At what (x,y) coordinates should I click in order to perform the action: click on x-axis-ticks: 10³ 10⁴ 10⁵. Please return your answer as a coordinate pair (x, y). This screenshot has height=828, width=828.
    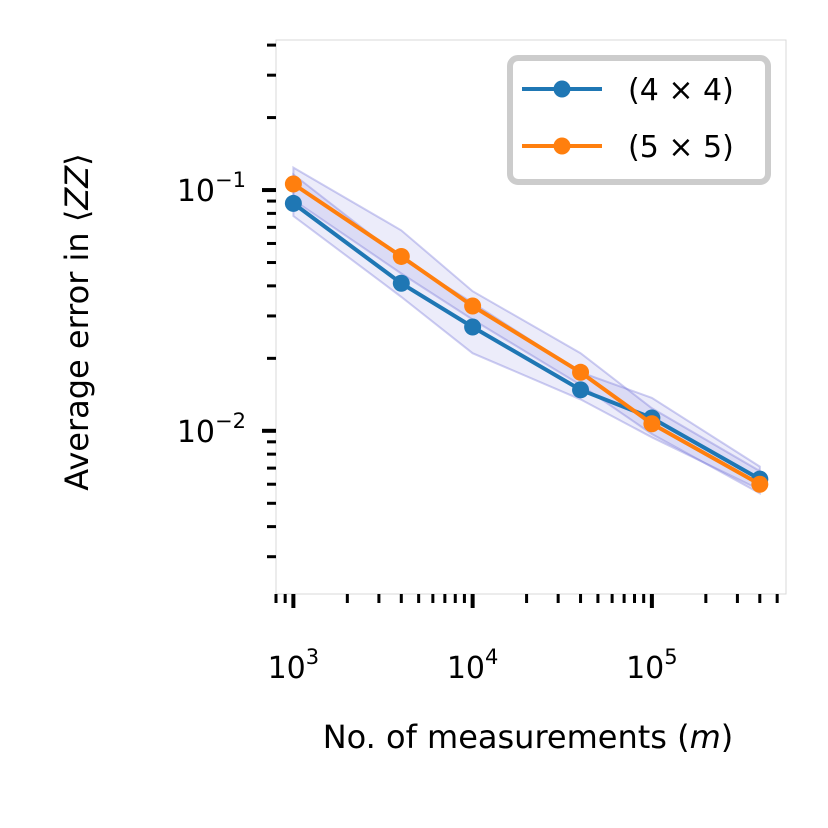
    Looking at the image, I should click on (523, 640).